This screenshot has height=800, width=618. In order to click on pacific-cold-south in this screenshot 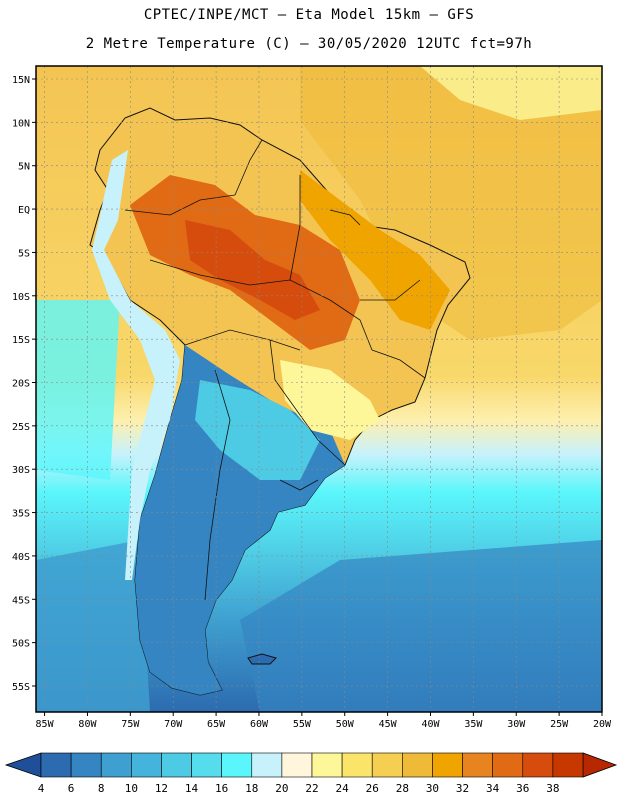, I will do `click(93, 626)`.